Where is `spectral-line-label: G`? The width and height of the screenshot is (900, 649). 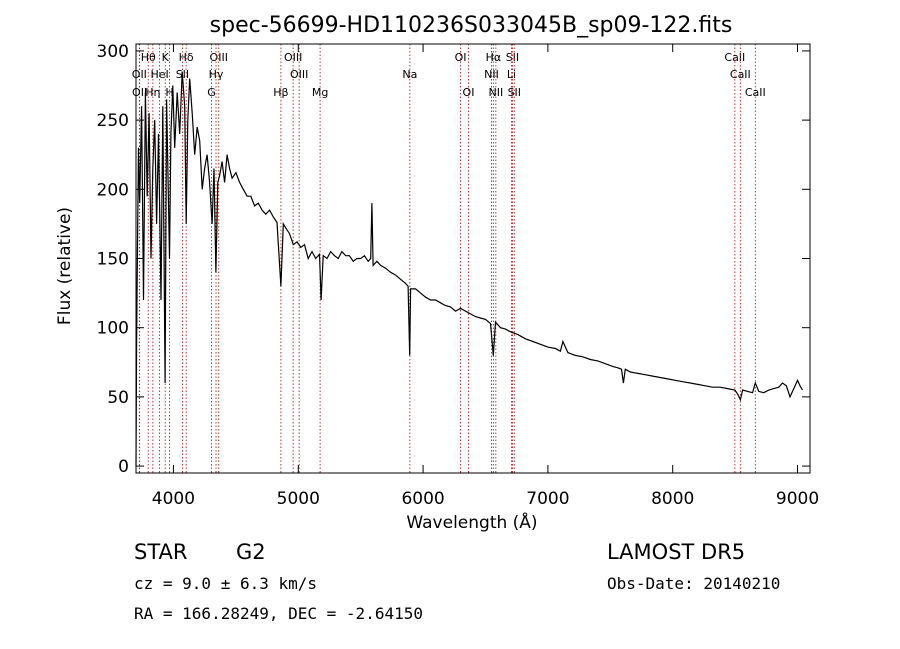
spectral-line-label: G is located at coordinates (211, 92).